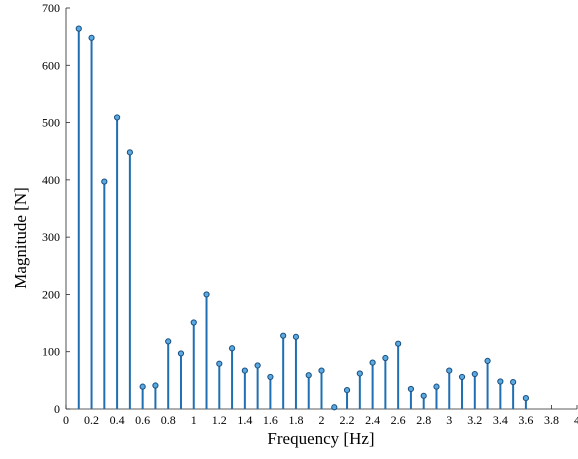 Image resolution: width=578 pixels, height=459 pixels. Describe the element at coordinates (270, 420) in the screenshot. I see `x-tick-label: 1.6` at that location.